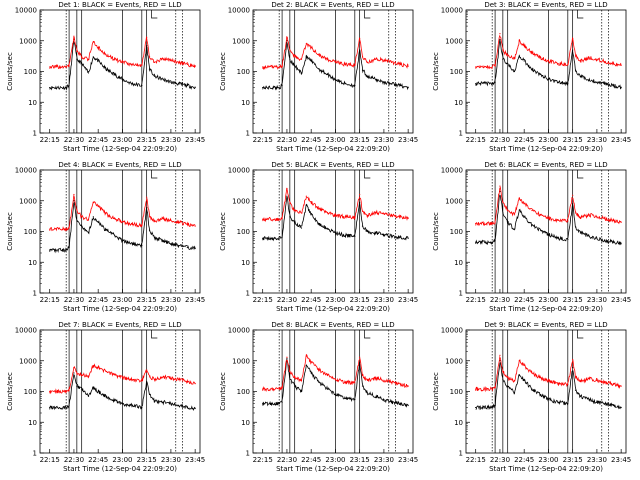  I want to click on y-tick-label: 10, so click(245, 103).